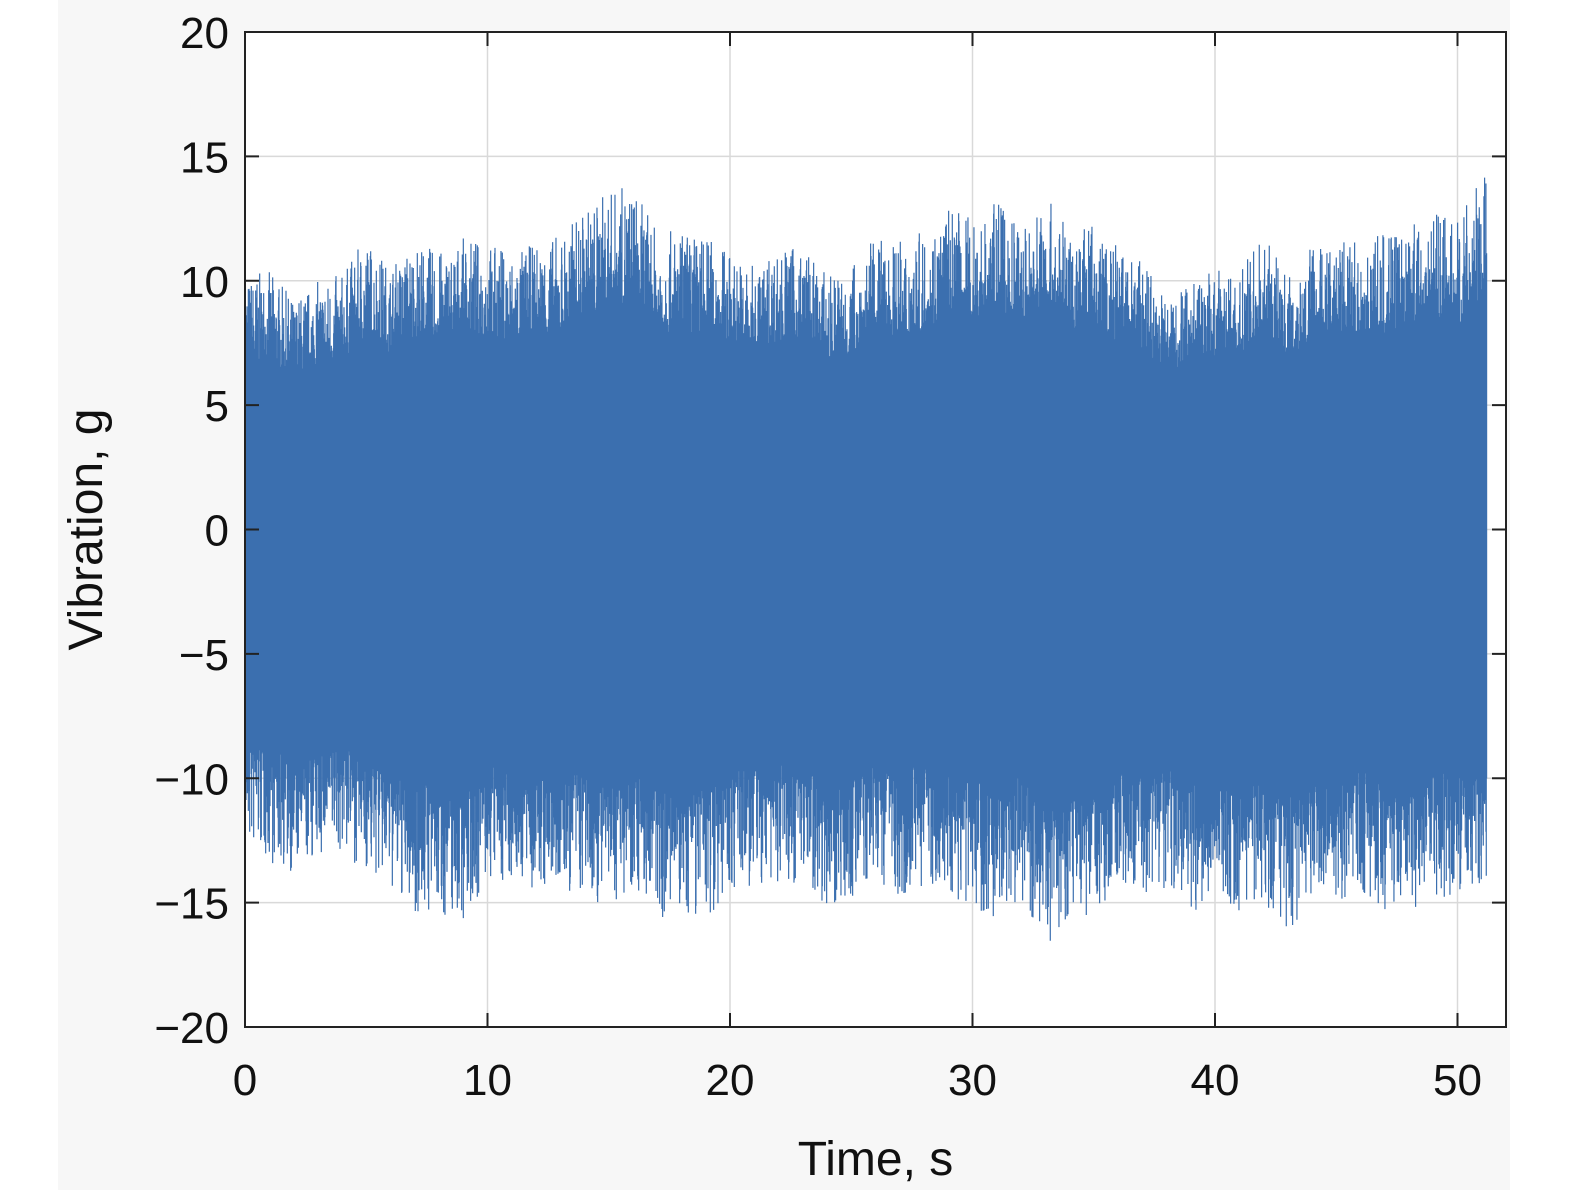 This screenshot has width=1575, height=1197. Describe the element at coordinates (1215, 1080) in the screenshot. I see `x-tick-label: 40` at that location.